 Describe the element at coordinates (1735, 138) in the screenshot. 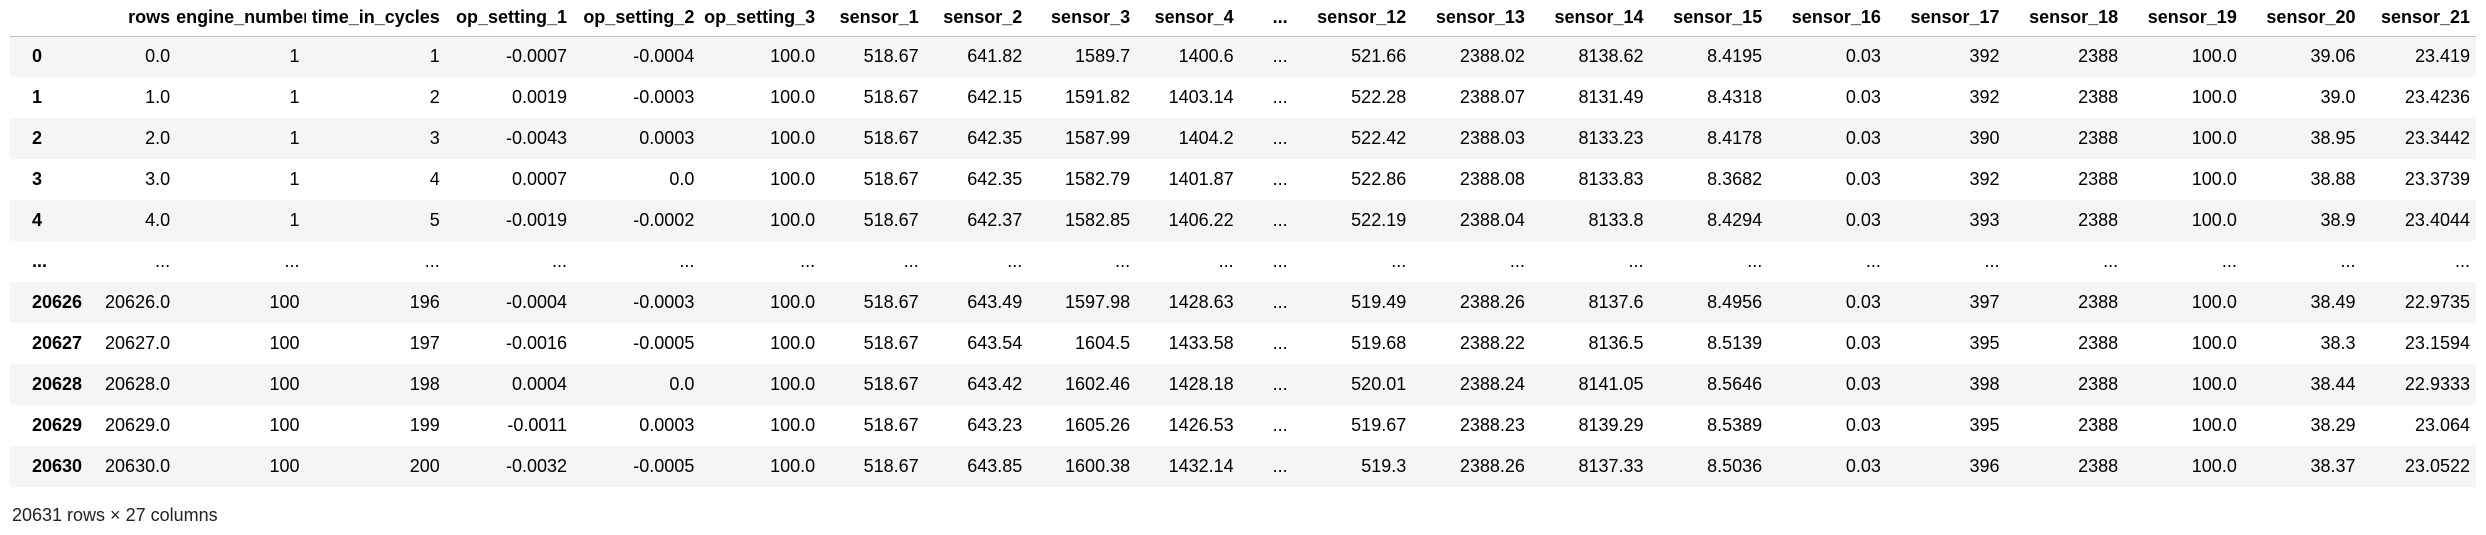

I see `table-cell: 8.4178` at that location.